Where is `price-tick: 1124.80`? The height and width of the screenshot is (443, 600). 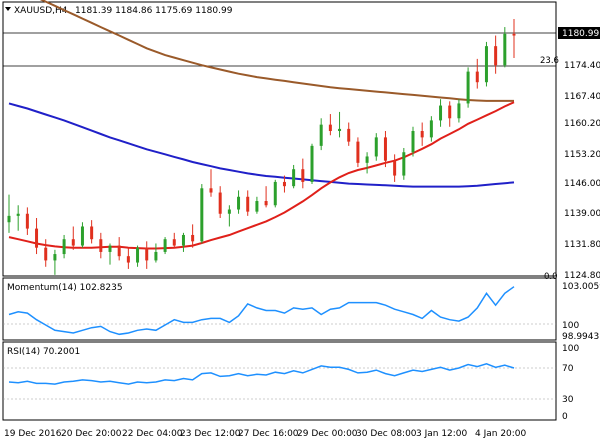 price-tick: 1124.80 is located at coordinates (582, 276).